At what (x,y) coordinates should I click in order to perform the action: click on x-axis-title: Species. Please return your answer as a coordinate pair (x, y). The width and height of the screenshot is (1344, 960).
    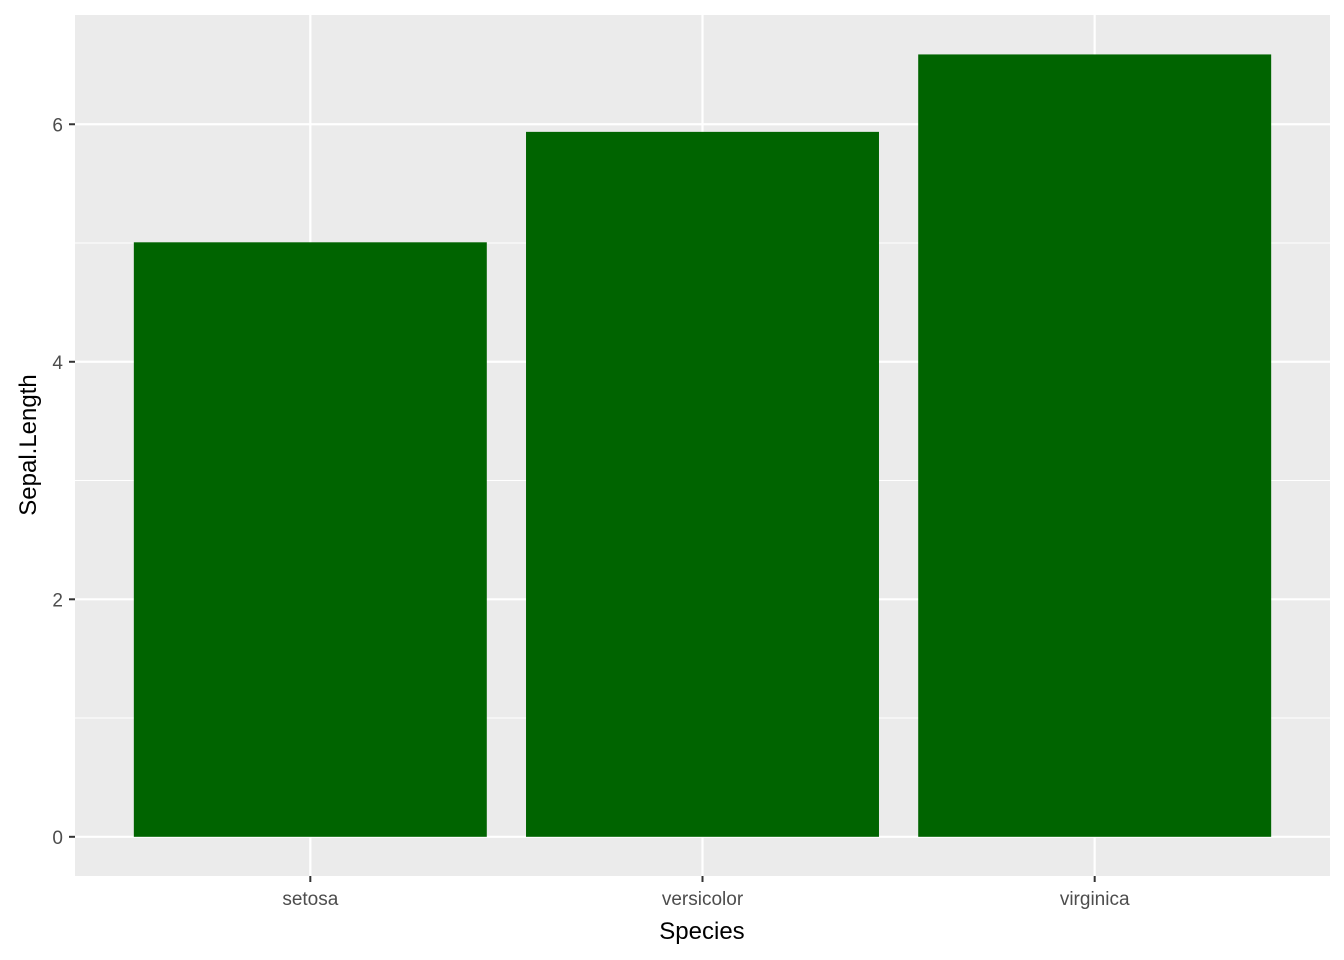
    Looking at the image, I should click on (701, 931).